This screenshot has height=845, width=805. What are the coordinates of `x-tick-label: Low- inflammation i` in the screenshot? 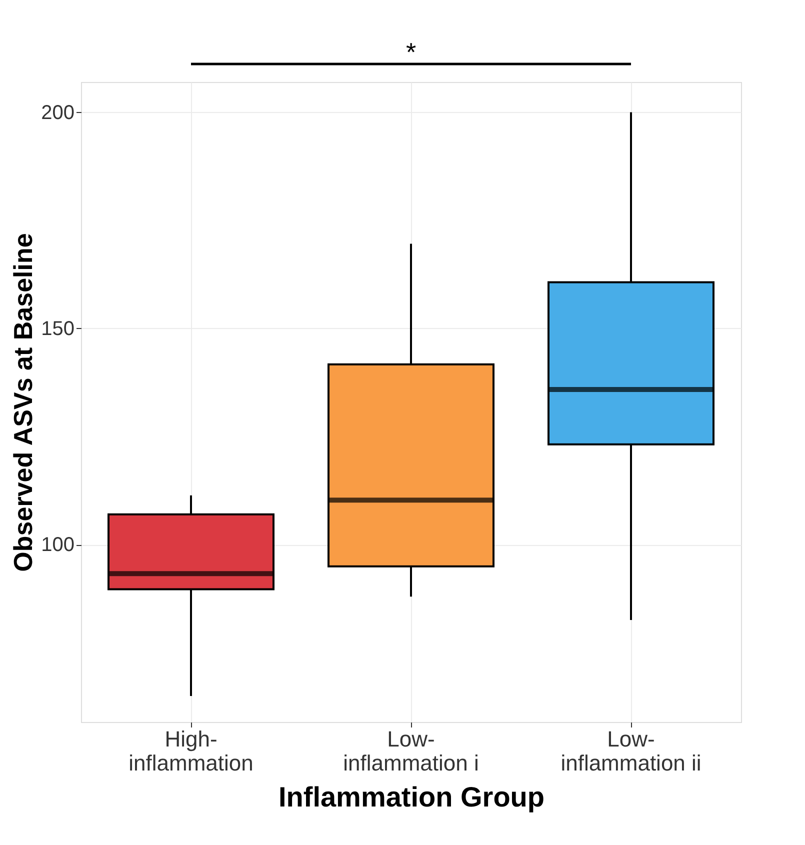 It's located at (411, 751).